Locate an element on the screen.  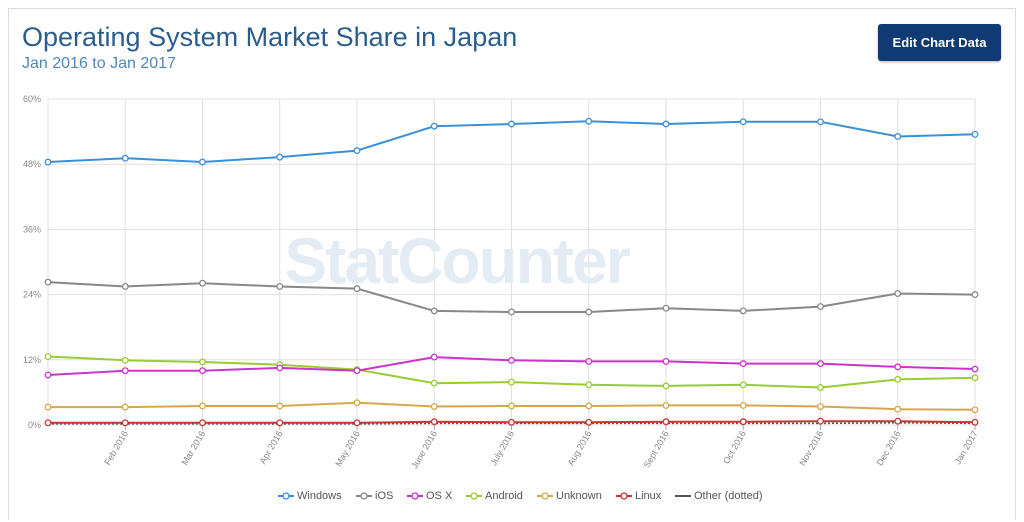
x-tick-label: Dec 2016 is located at coordinates (889, 448).